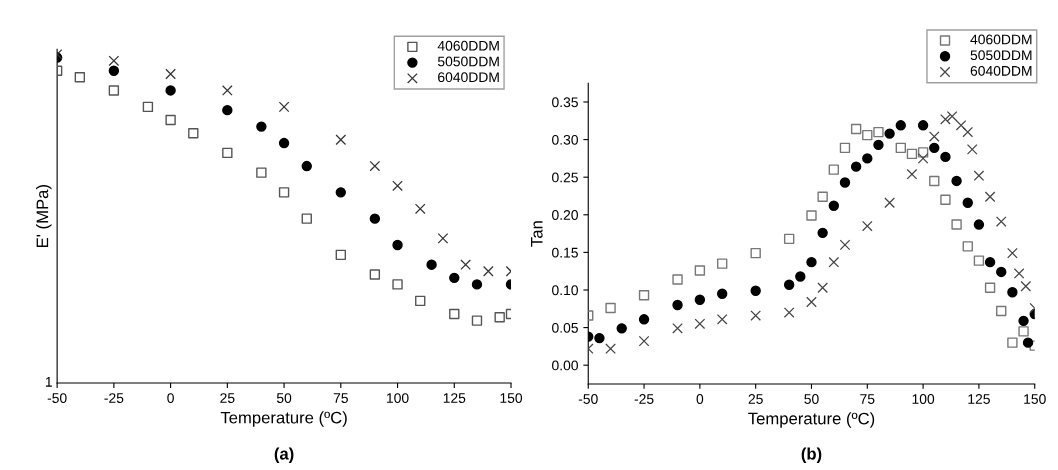 This screenshot has height=470, width=1058. I want to click on y-tick-label: 0.20, so click(565, 215).